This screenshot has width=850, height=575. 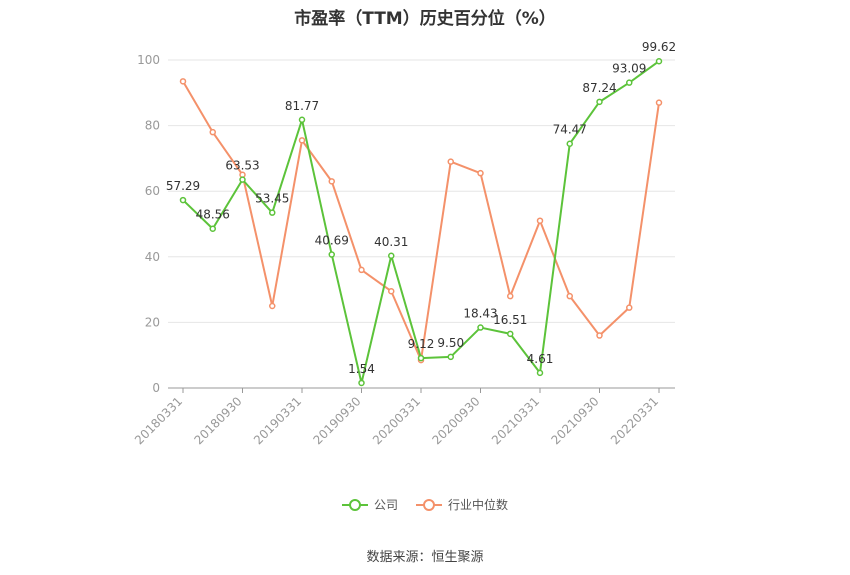 I want to click on x-tick-label: 20210331, so click(x=515, y=420).